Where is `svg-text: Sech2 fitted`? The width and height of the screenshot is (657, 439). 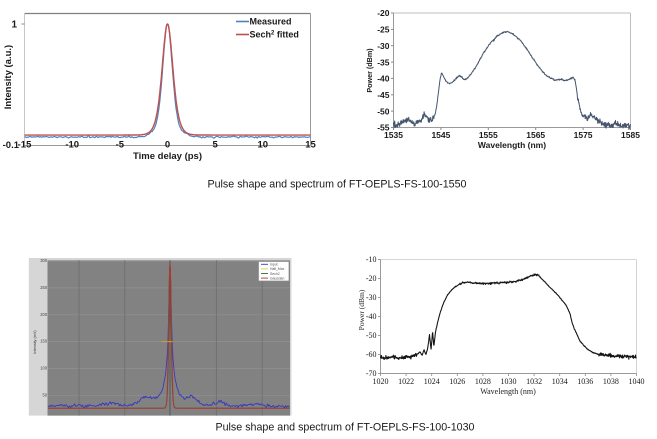 svg-text: Sech2 fitted is located at coordinates (274, 35).